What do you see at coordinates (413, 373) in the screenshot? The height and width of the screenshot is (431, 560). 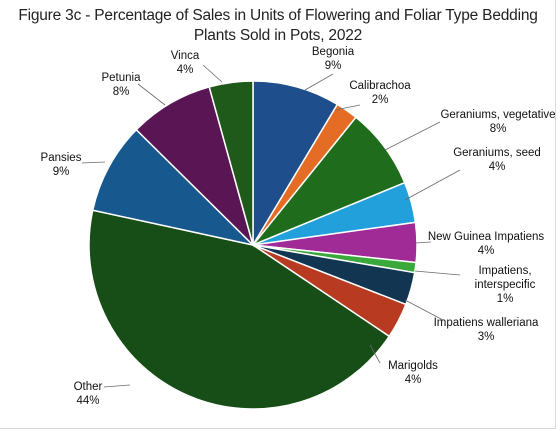 I see `data-label-marigolds: Marigolds 4%` at bounding box center [413, 373].